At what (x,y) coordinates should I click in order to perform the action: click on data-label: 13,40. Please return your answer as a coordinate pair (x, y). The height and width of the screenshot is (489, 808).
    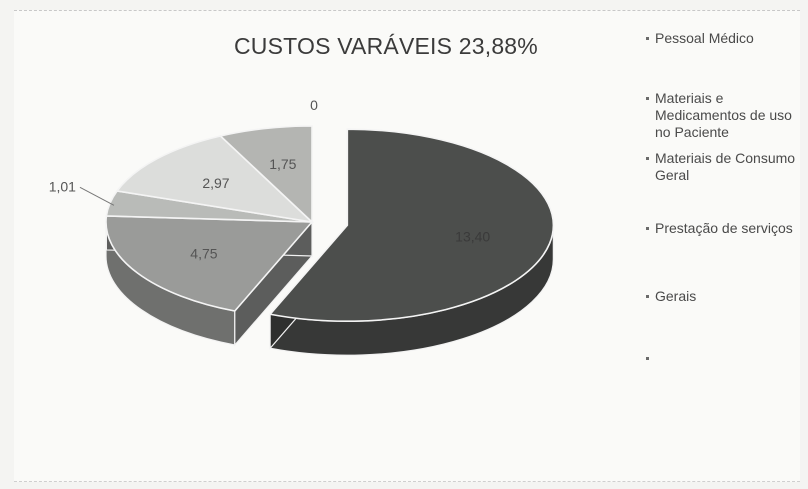
    Looking at the image, I should click on (472, 237).